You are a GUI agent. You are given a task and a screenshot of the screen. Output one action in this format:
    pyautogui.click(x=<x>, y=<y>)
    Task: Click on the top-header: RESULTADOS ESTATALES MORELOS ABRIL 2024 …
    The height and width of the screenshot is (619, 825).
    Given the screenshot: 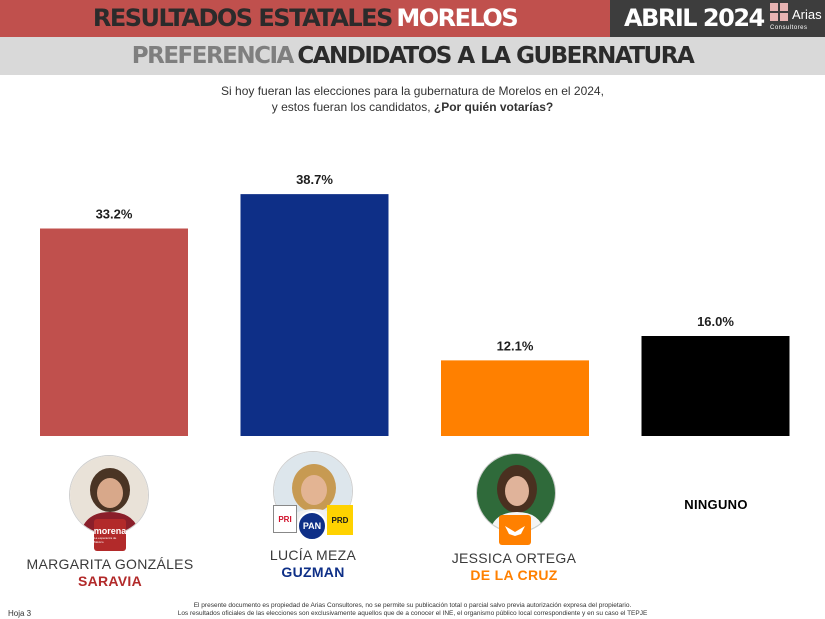 What is the action you would take?
    pyautogui.click(x=412, y=18)
    